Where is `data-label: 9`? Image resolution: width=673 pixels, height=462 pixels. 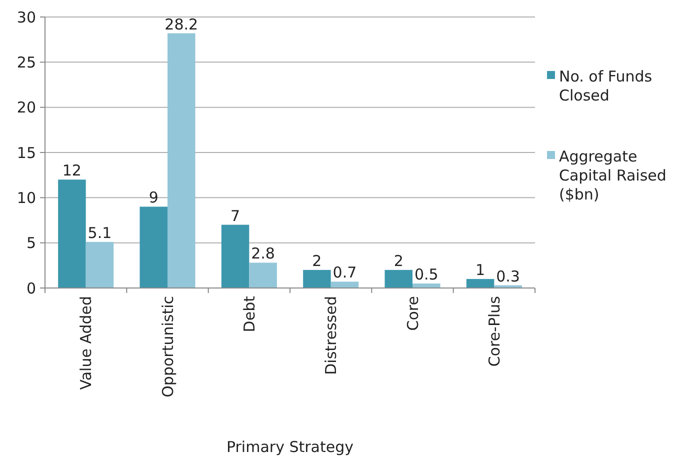
data-label: 9 is located at coordinates (153, 197).